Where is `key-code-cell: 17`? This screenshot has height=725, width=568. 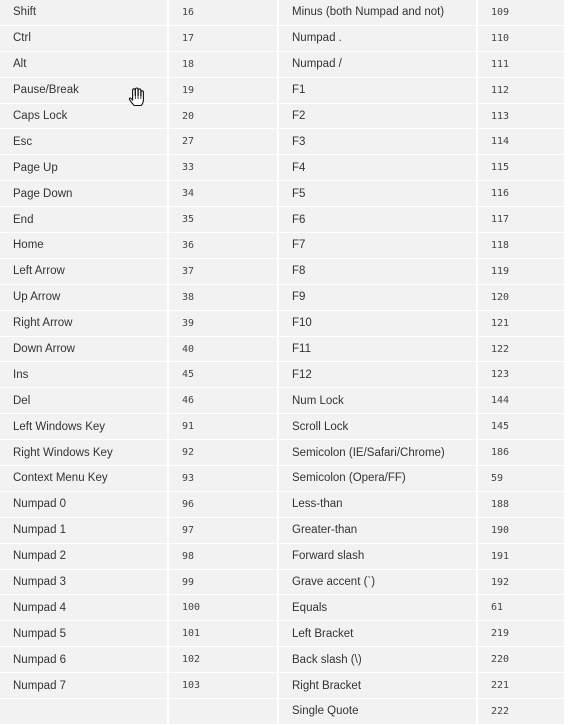 key-code-cell: 17 is located at coordinates (224, 38).